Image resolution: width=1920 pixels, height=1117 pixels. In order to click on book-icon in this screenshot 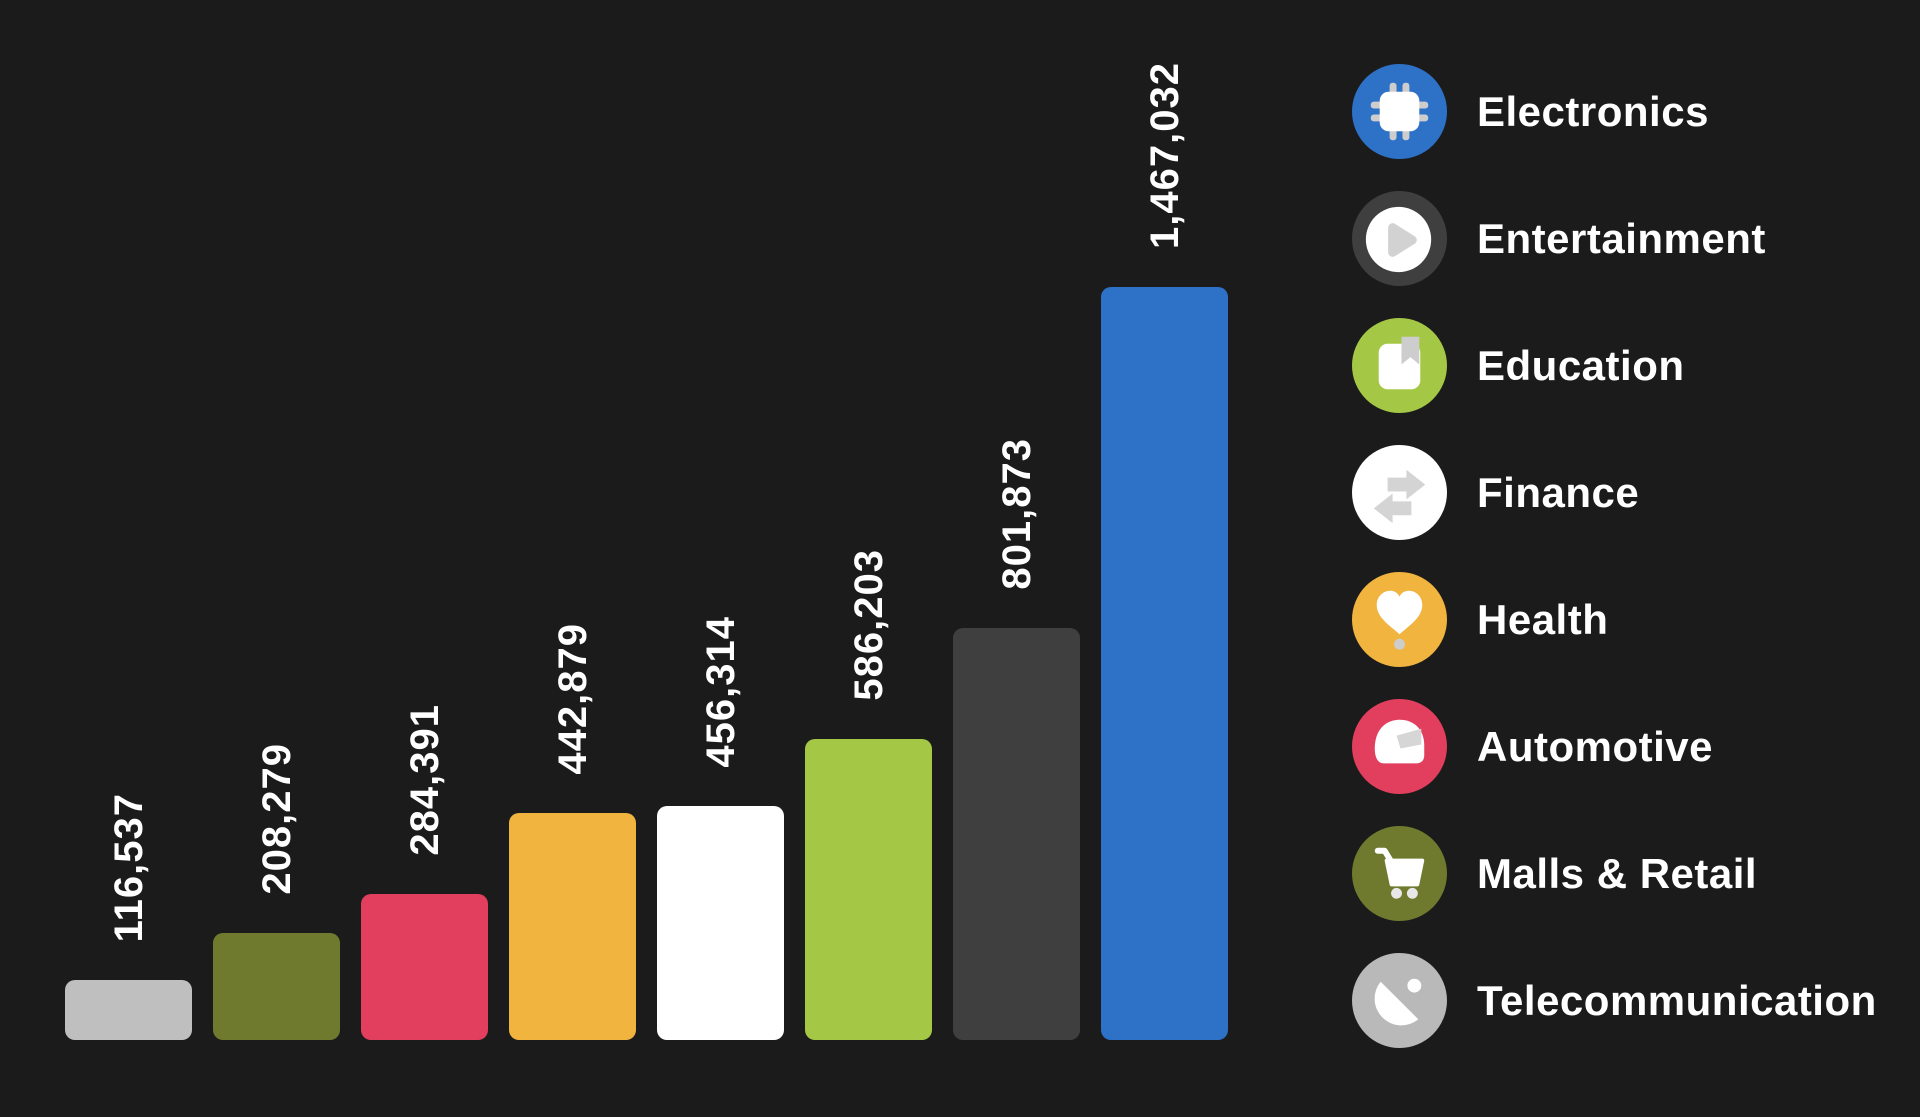, I will do `click(1399, 365)`.